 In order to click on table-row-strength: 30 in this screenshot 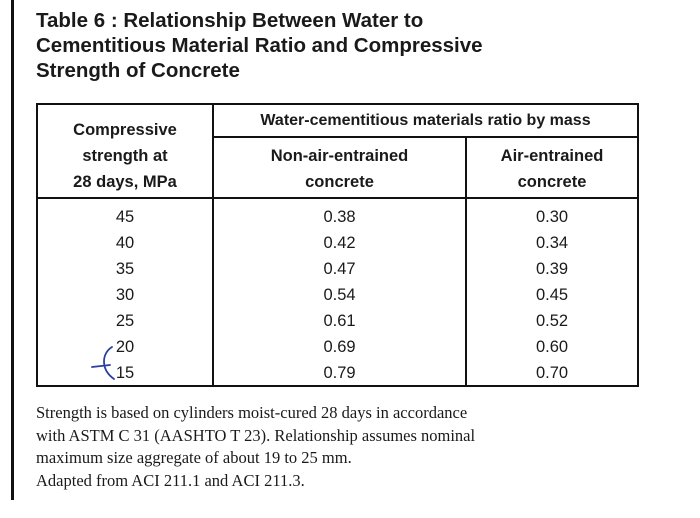, I will do `click(125, 295)`.